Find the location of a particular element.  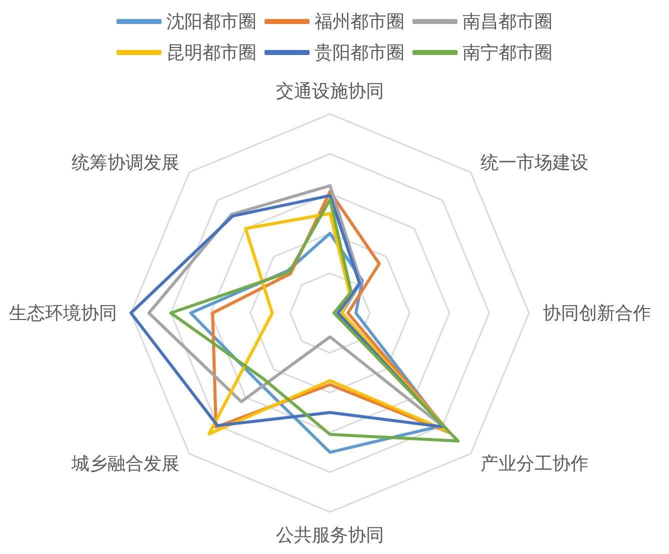

legend-label: 南宁都市圈 is located at coordinates (507, 52).